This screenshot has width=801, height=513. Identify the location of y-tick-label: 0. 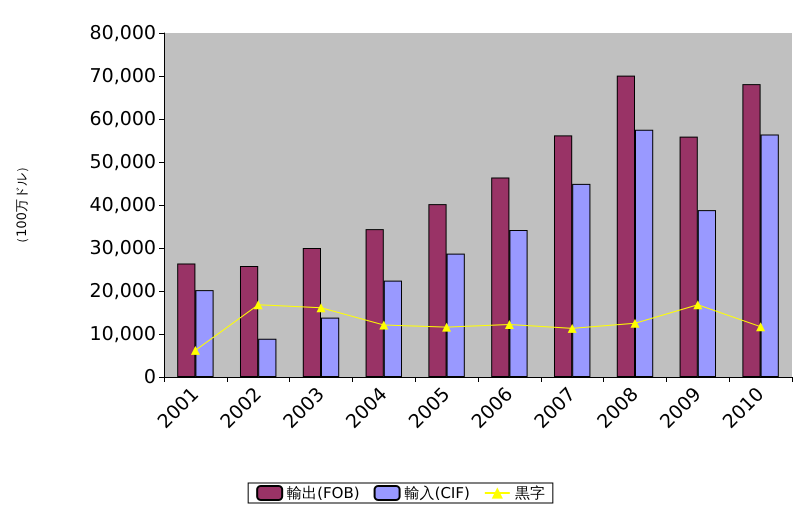
(150, 377).